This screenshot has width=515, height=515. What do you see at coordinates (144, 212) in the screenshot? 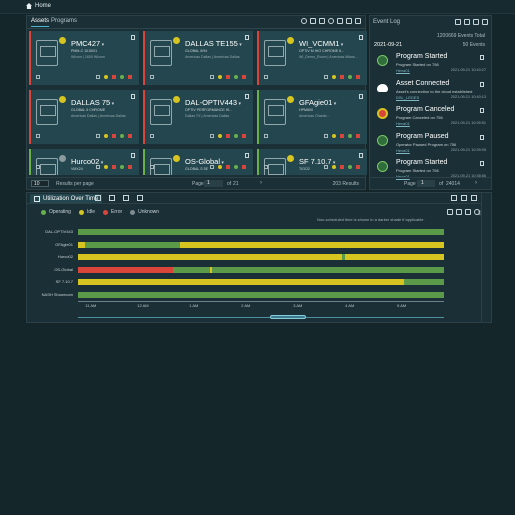
I see `legend-item: Unknown` at bounding box center [144, 212].